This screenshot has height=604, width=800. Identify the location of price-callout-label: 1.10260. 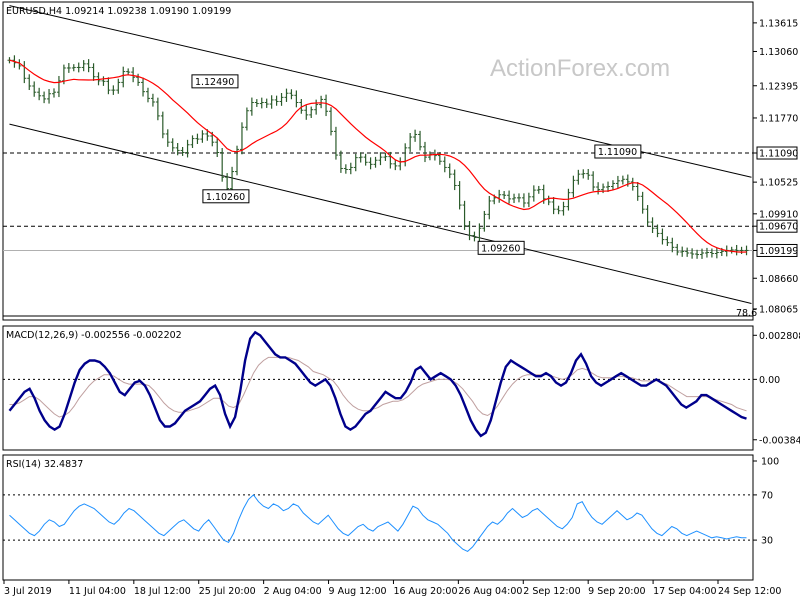
(225, 197).